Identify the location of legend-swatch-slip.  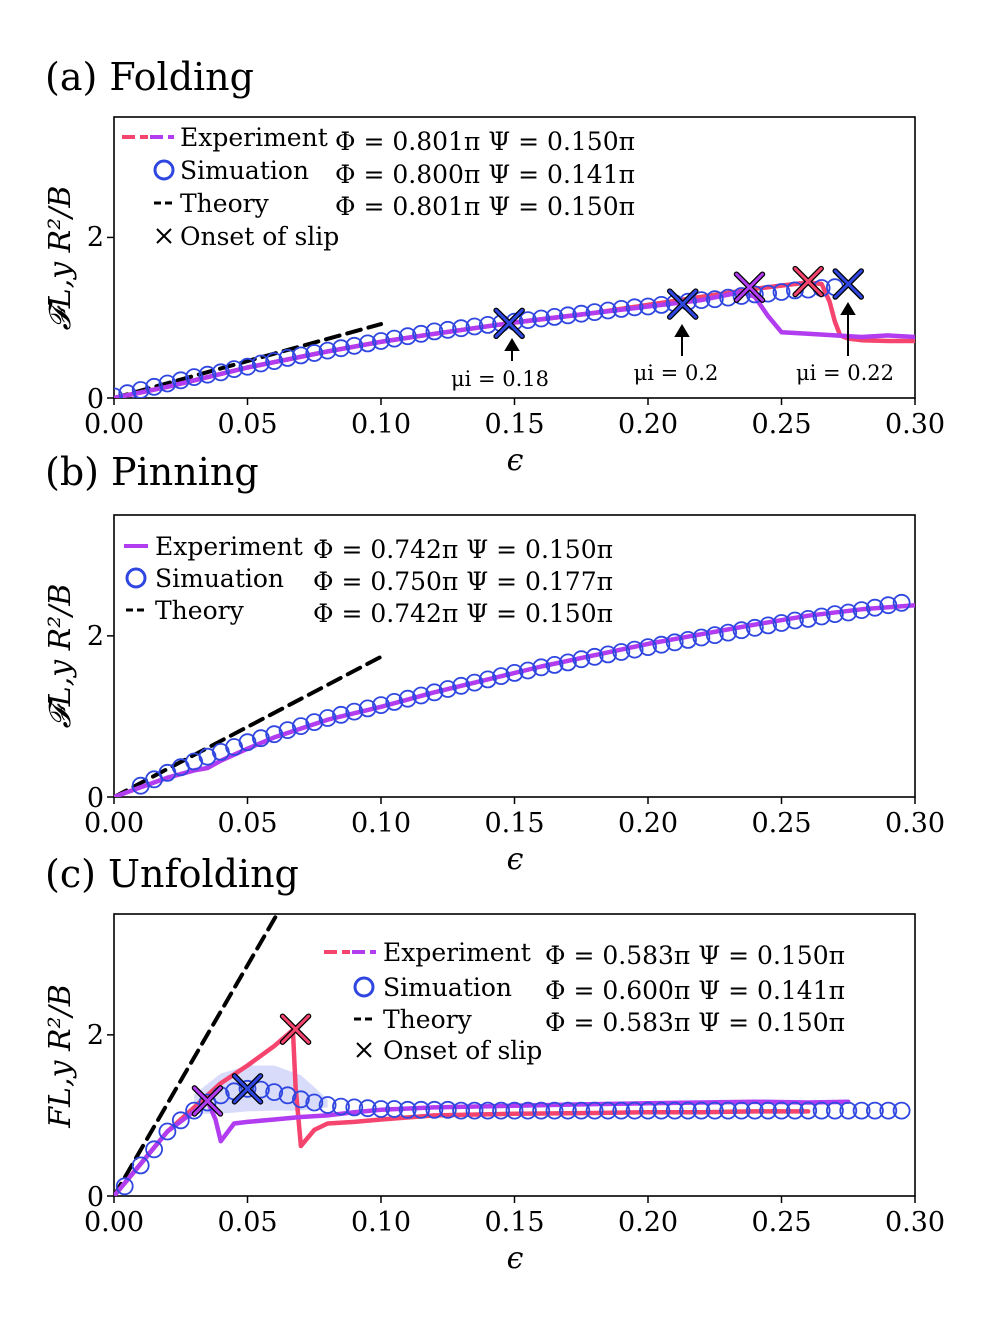
(164, 236).